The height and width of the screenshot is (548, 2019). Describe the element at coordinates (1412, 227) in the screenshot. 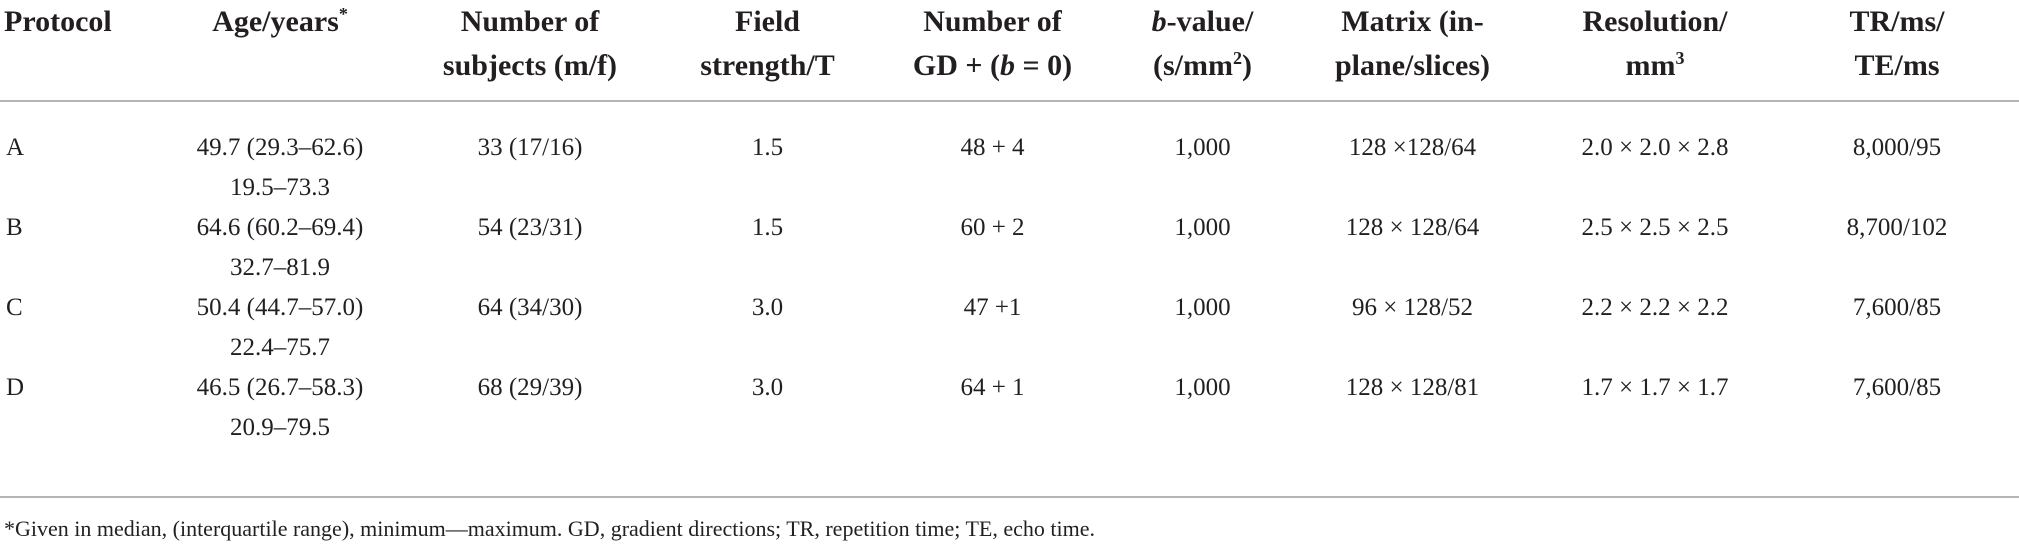

I see `cell-matrix: 128 × 128/64` at that location.